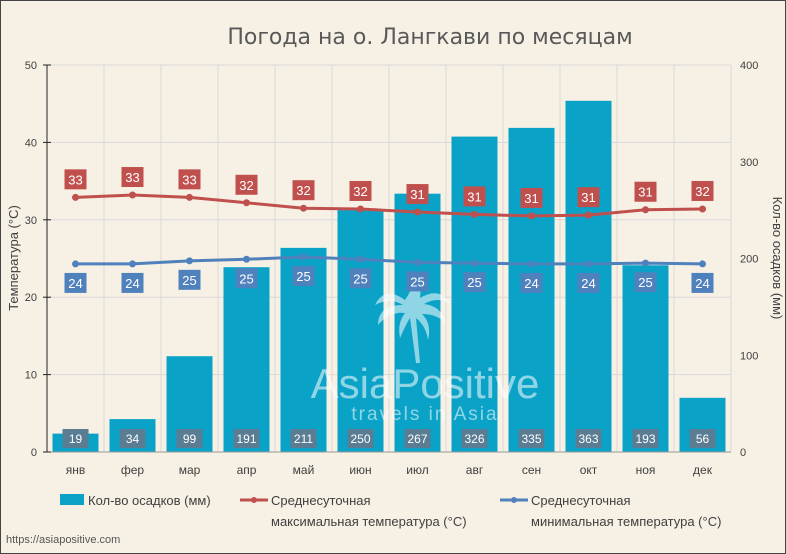 Image resolution: width=786 pixels, height=554 pixels. Describe the element at coordinates (749, 163) in the screenshot. I see `y-tick-label-right: 300` at that location.